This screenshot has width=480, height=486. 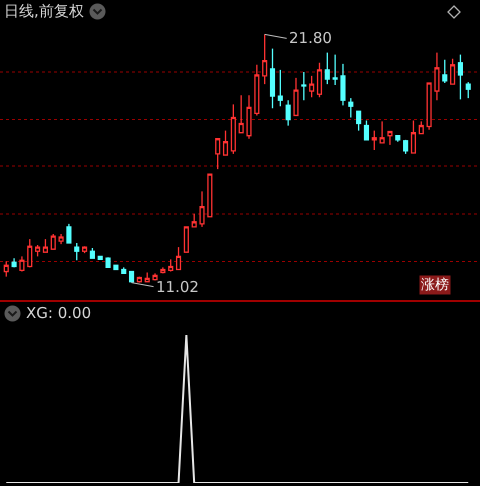 I want to click on chart-title: 日线,前复权, so click(x=44, y=11).